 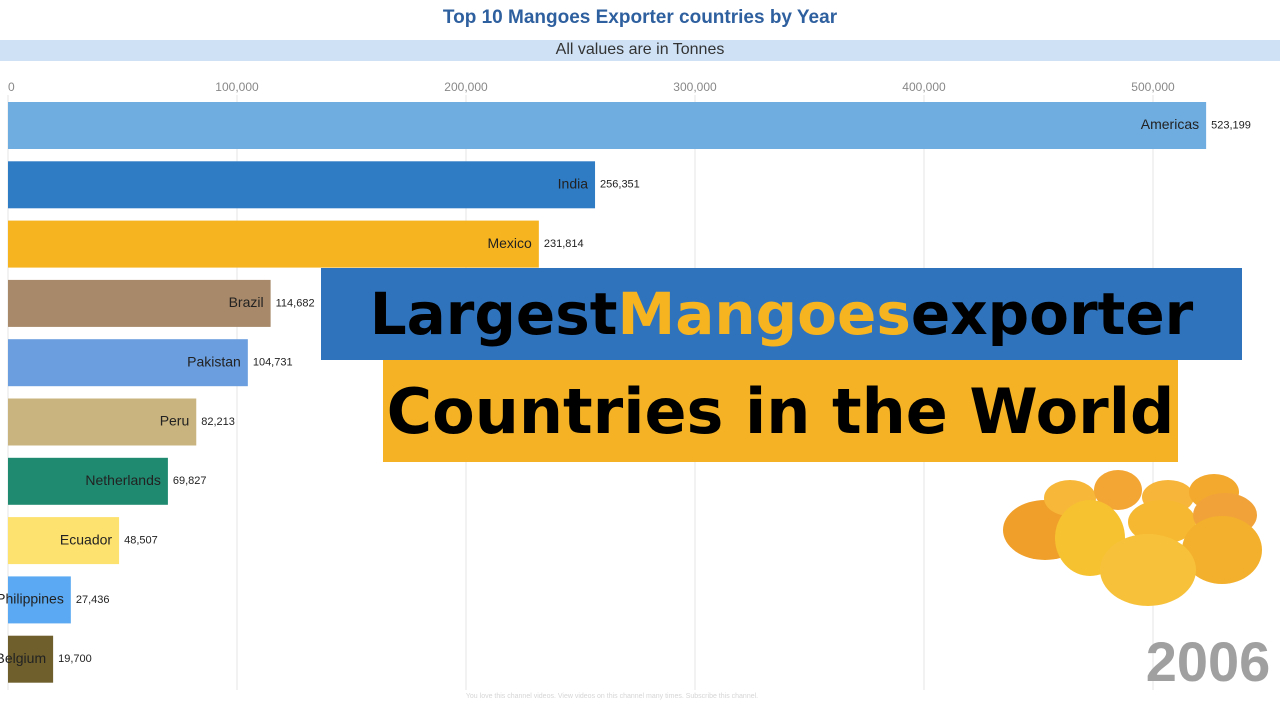 What do you see at coordinates (93, 600) in the screenshot?
I see `value-label: 27,436` at bounding box center [93, 600].